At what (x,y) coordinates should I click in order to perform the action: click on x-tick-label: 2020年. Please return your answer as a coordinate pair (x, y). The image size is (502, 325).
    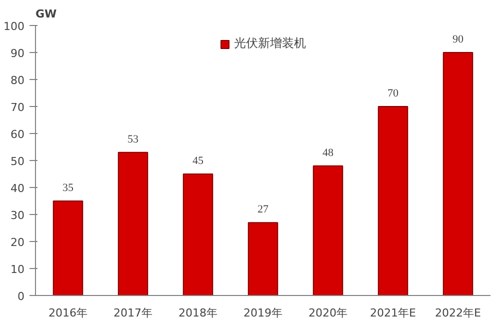
    Looking at the image, I should click on (328, 313).